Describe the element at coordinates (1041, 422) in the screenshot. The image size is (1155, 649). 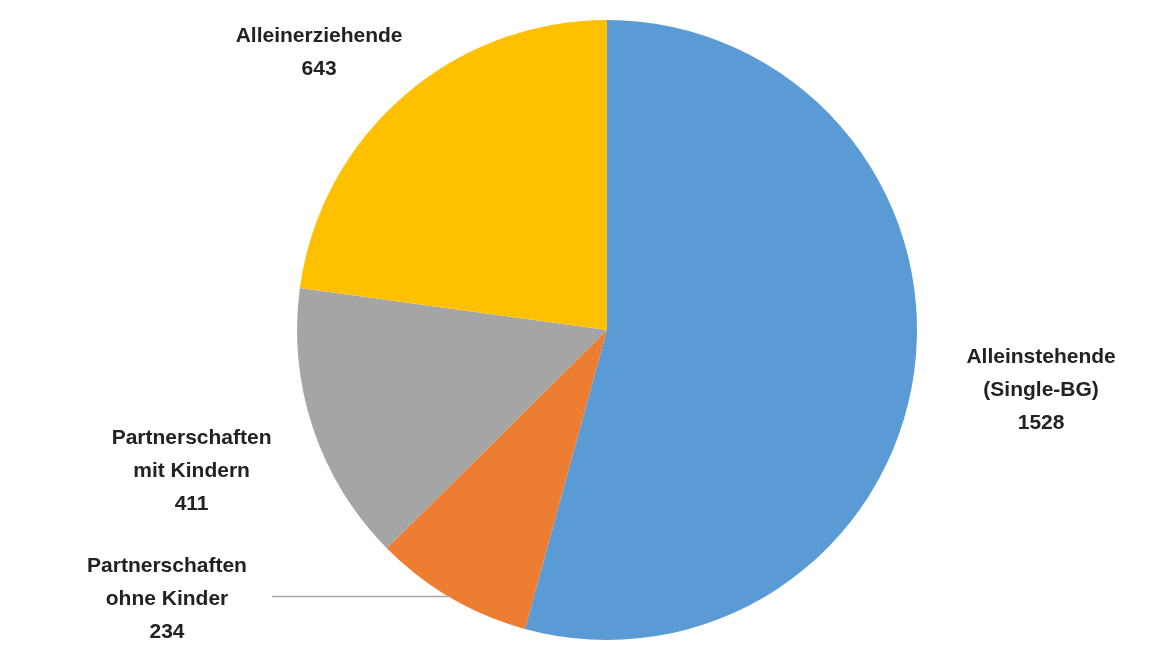
I see `data-label: 1528` at that location.